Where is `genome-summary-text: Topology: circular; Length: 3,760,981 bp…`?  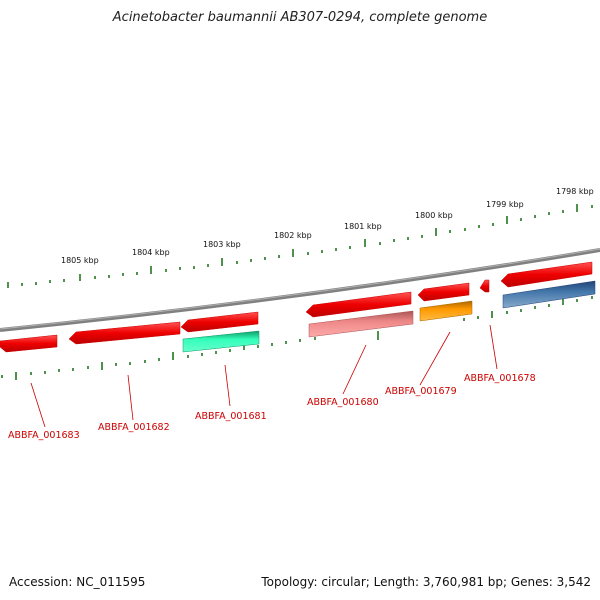 genome-summary-text: Topology: circular; Length: 3,760,981 bp… is located at coordinates (426, 582).